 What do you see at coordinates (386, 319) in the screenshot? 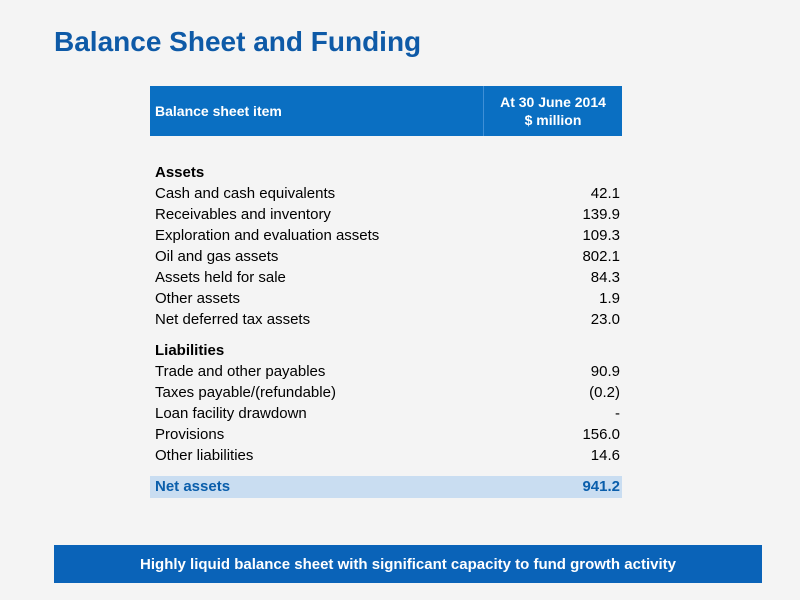
I see `table-row: Net deferred tax assets 23.0` at bounding box center [386, 319].